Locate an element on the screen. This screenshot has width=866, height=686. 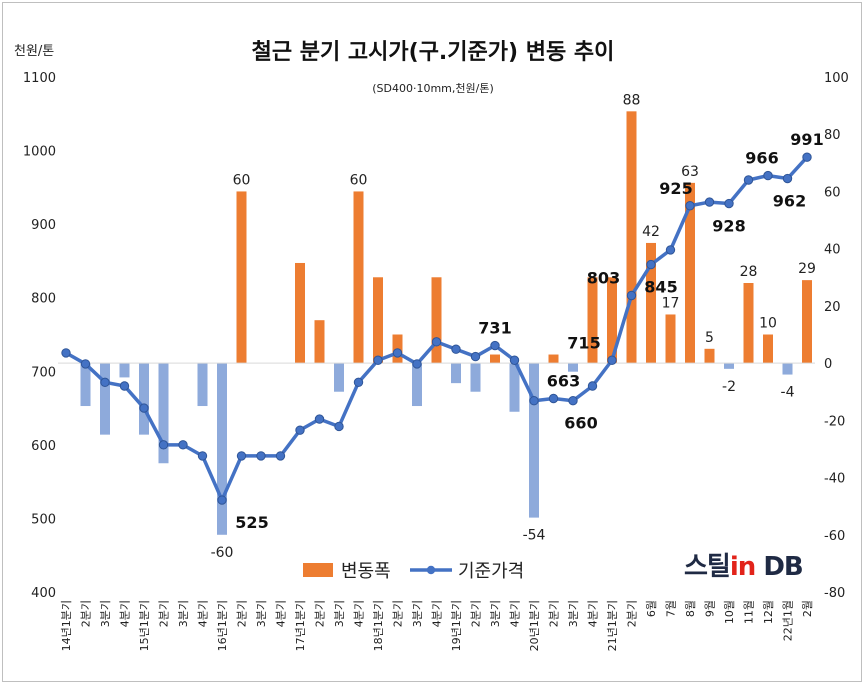
data-label-line-38: 991 is located at coordinates (806, 139).